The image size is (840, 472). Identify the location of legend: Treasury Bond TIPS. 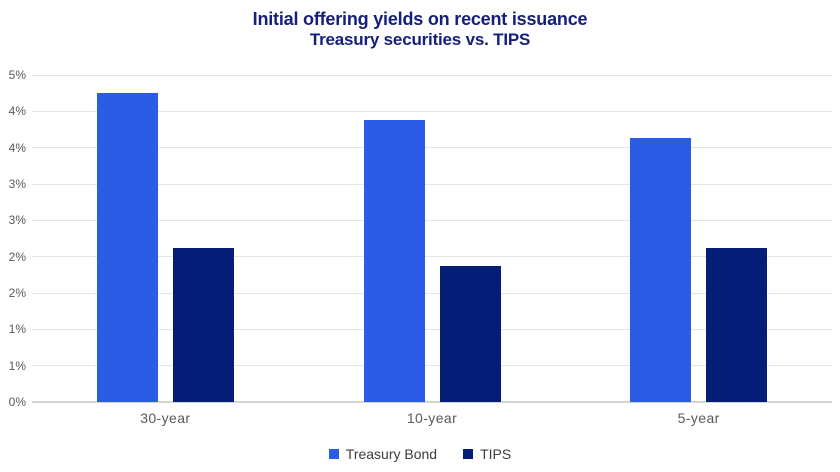
(420, 454).